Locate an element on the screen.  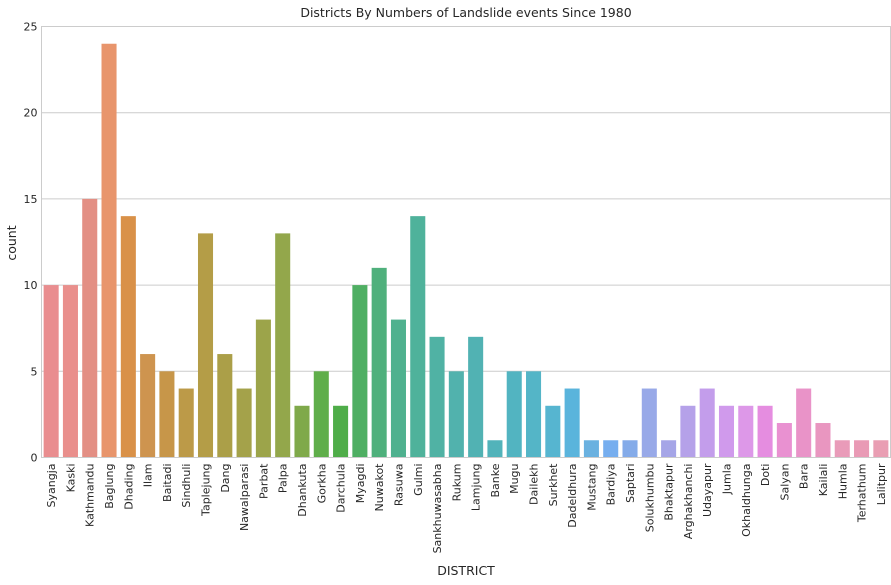
x-tick-label: Dailekh is located at coordinates (534, 483).